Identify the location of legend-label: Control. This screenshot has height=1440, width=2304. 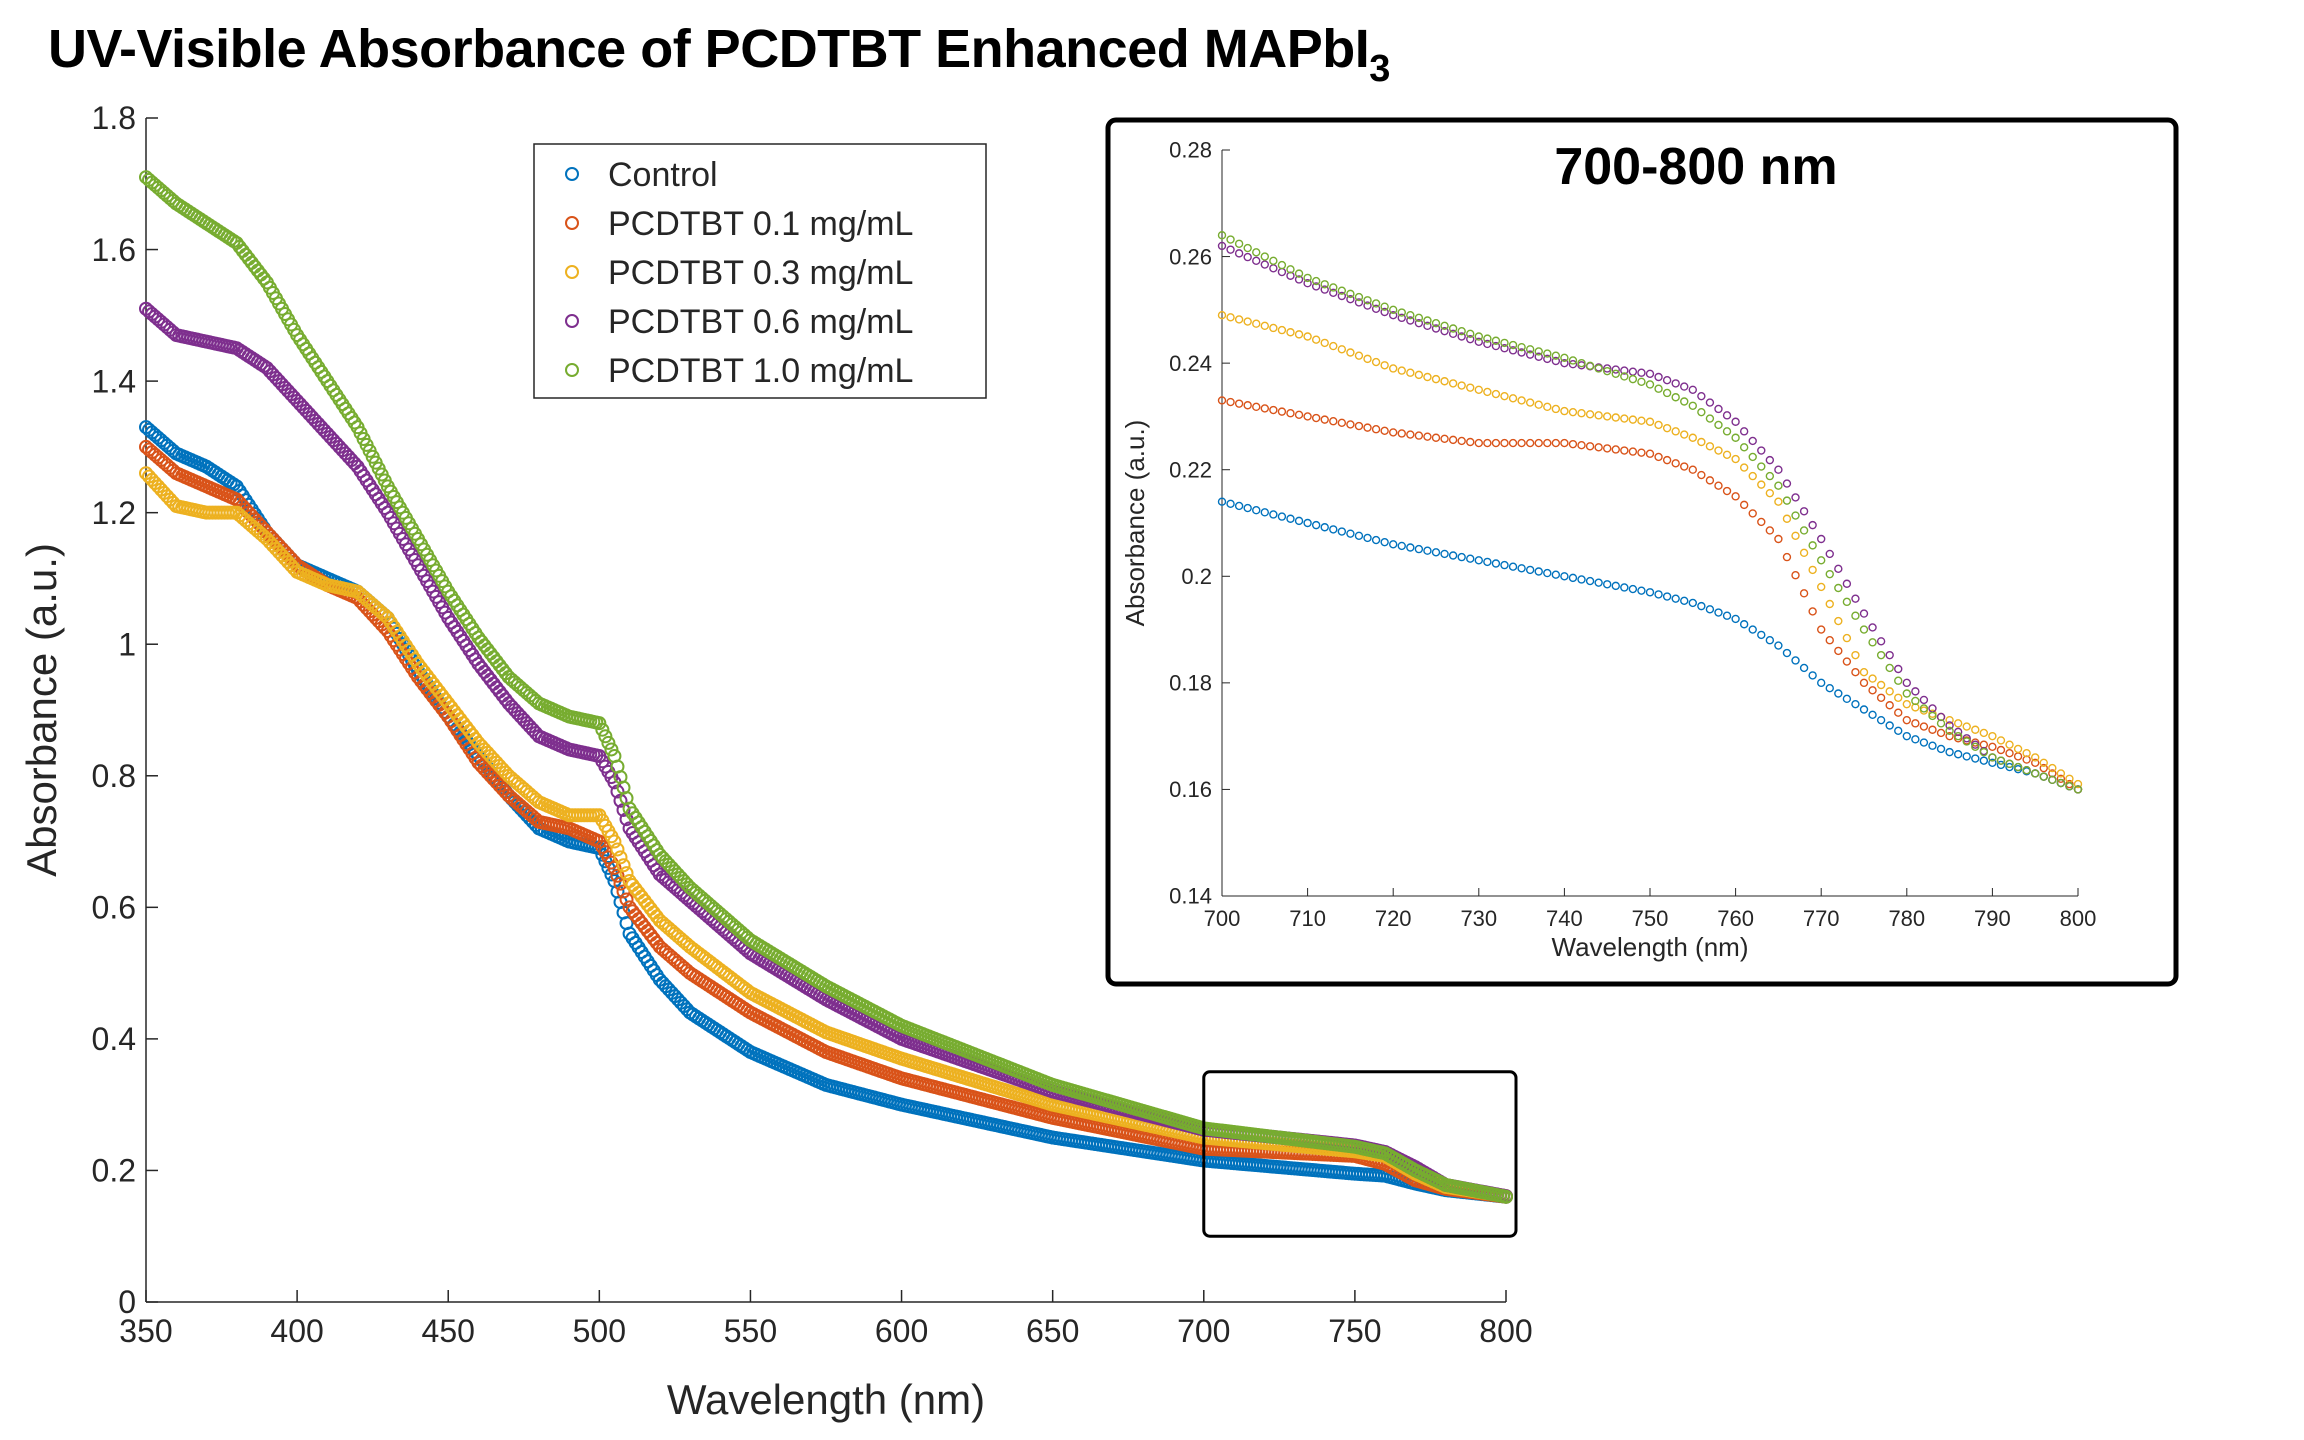
(663, 175).